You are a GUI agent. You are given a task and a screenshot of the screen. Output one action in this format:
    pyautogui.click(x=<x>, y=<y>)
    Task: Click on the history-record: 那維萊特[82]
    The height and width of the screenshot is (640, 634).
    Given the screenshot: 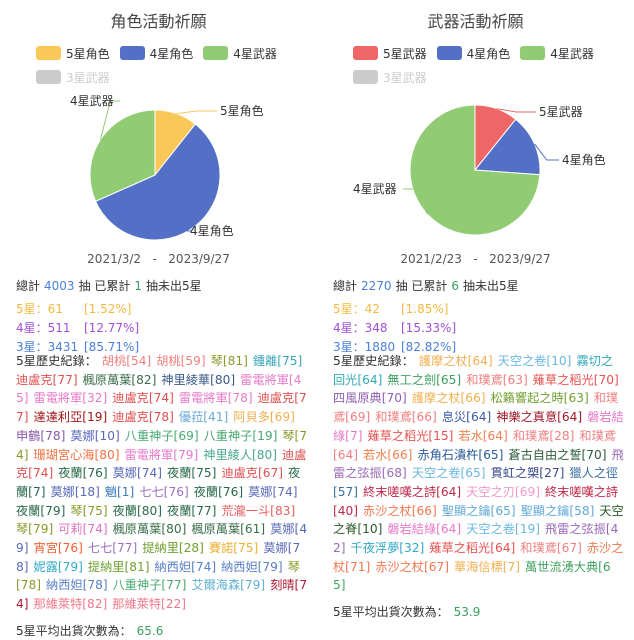 What is the action you would take?
    pyautogui.click(x=70, y=604)
    